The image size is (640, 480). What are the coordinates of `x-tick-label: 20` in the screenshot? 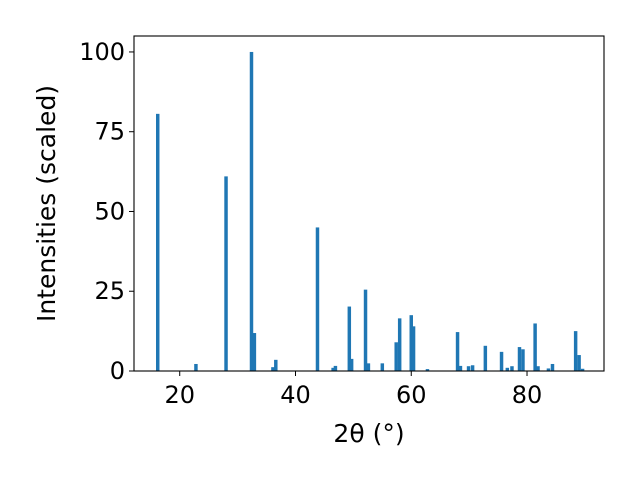 It's located at (179, 395).